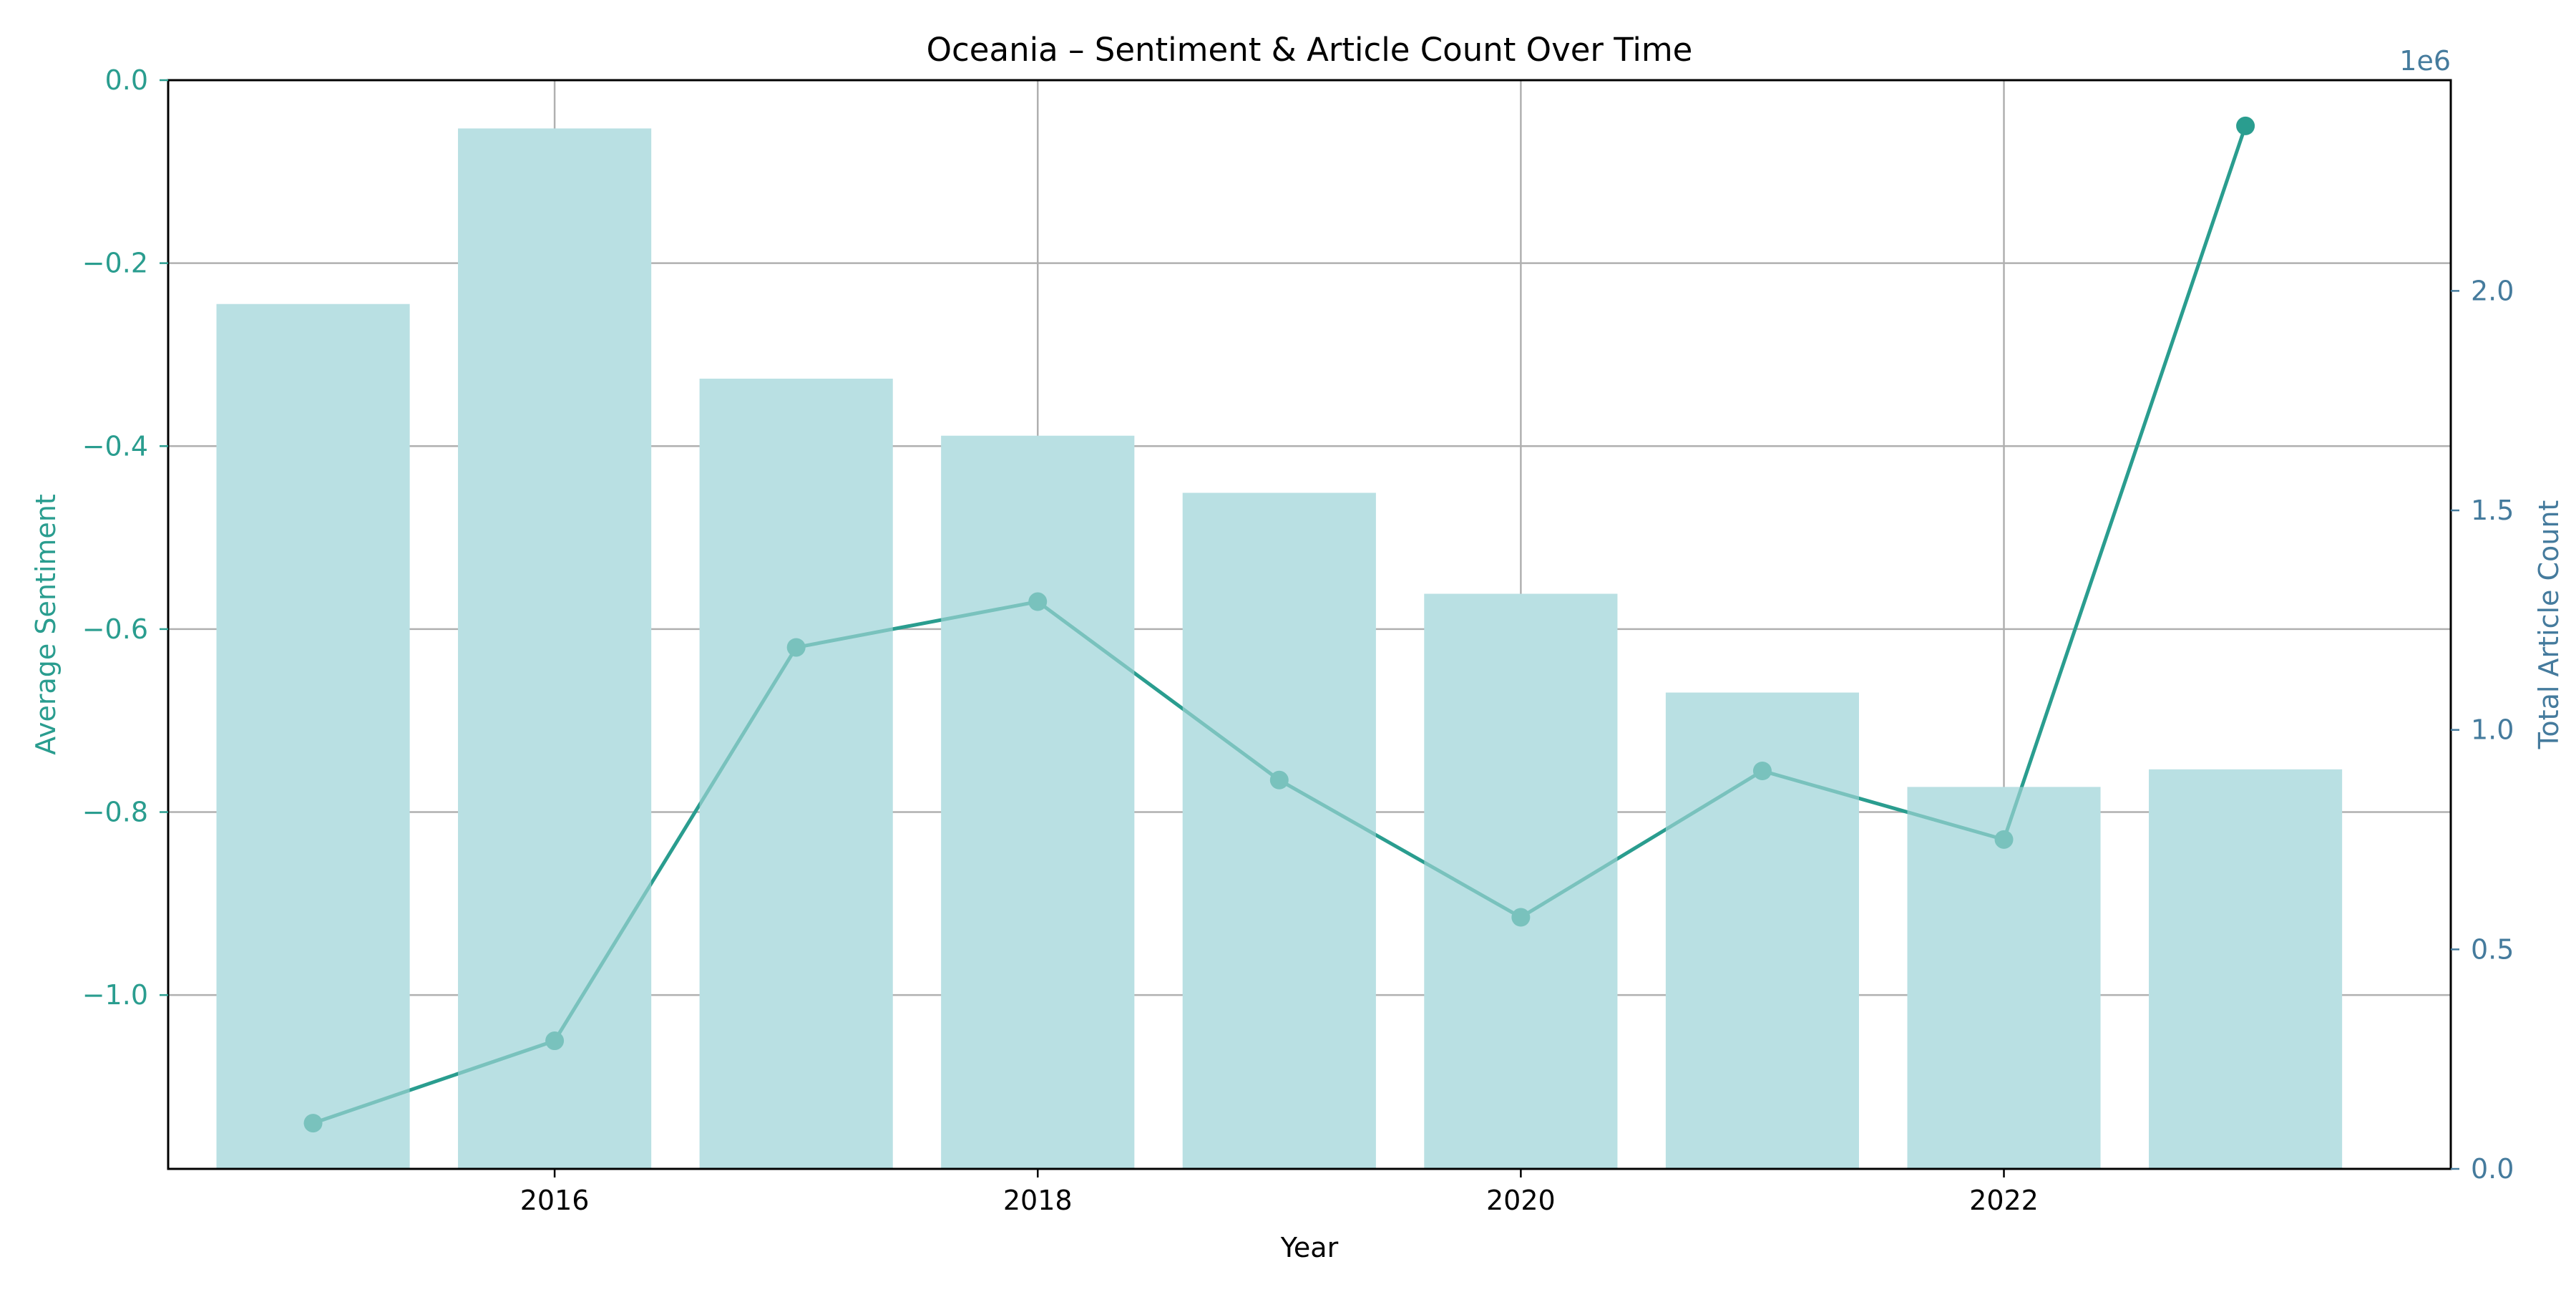  I want to click on y-right-tick-label: 1.5, so click(2492, 510).